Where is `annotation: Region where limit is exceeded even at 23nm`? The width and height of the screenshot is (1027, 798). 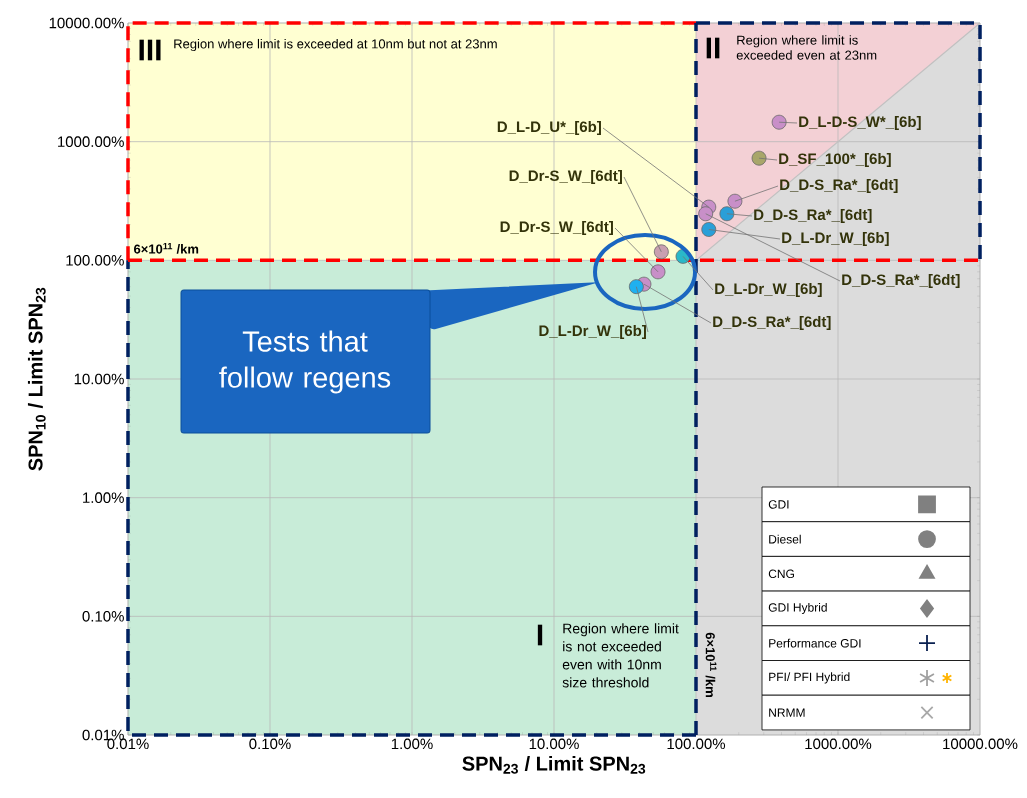
annotation: Region where limit is exceeded even at 23nm is located at coordinates (806, 47).